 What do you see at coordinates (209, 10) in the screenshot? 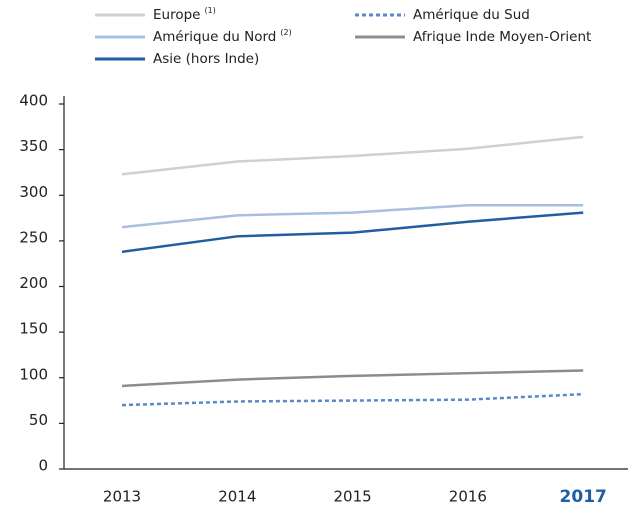
I see `legend-note: (1)` at bounding box center [209, 10].